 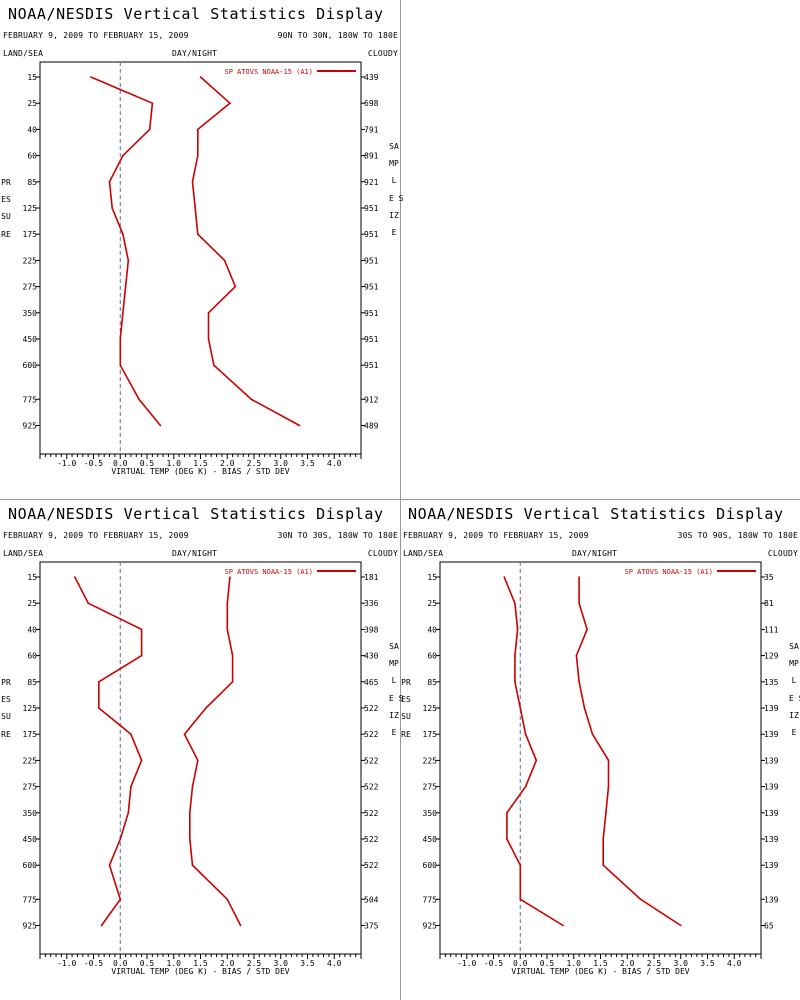 What do you see at coordinates (32, 682) in the screenshot?
I see `pressure-tick-label: 85` at bounding box center [32, 682].